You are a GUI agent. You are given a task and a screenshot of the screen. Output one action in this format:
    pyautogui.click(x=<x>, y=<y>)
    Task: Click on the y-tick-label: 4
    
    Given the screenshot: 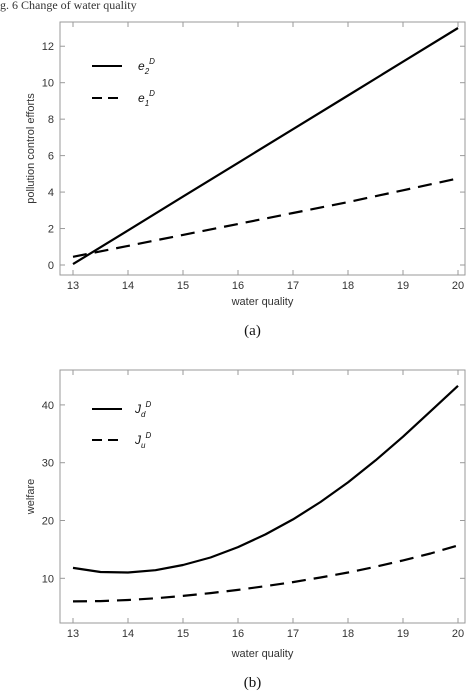 What is the action you would take?
    pyautogui.click(x=51, y=193)
    